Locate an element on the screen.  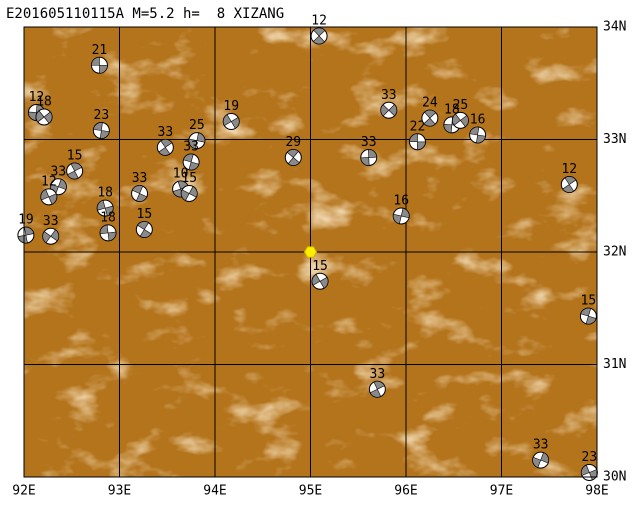
y-tick-label: 34N is located at coordinates (614, 27).